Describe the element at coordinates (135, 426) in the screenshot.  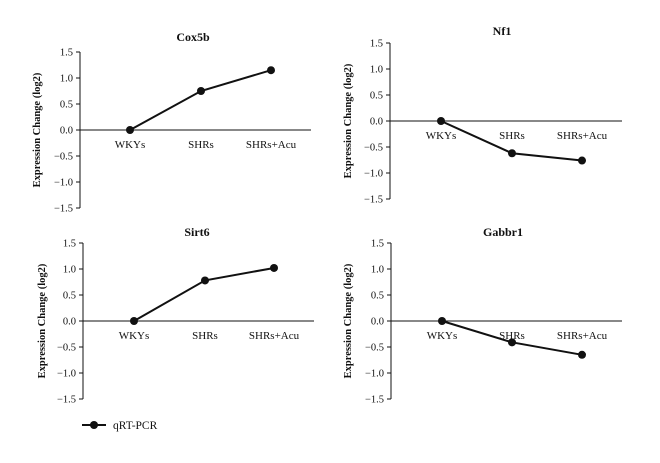
I see `legend-label: qRT-PCR` at that location.